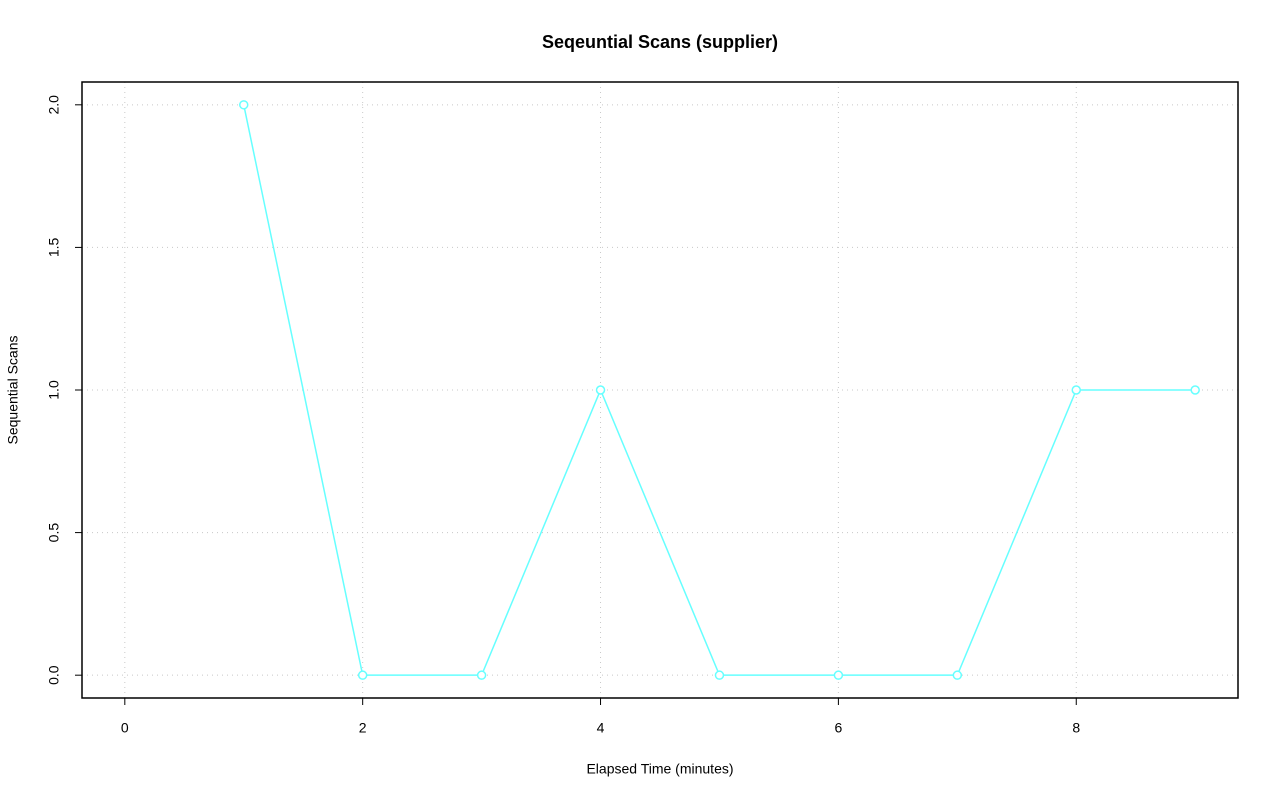 This screenshot has width=1280, height=801. What do you see at coordinates (54, 390) in the screenshot?
I see `y-tick-label: 1.0` at bounding box center [54, 390].